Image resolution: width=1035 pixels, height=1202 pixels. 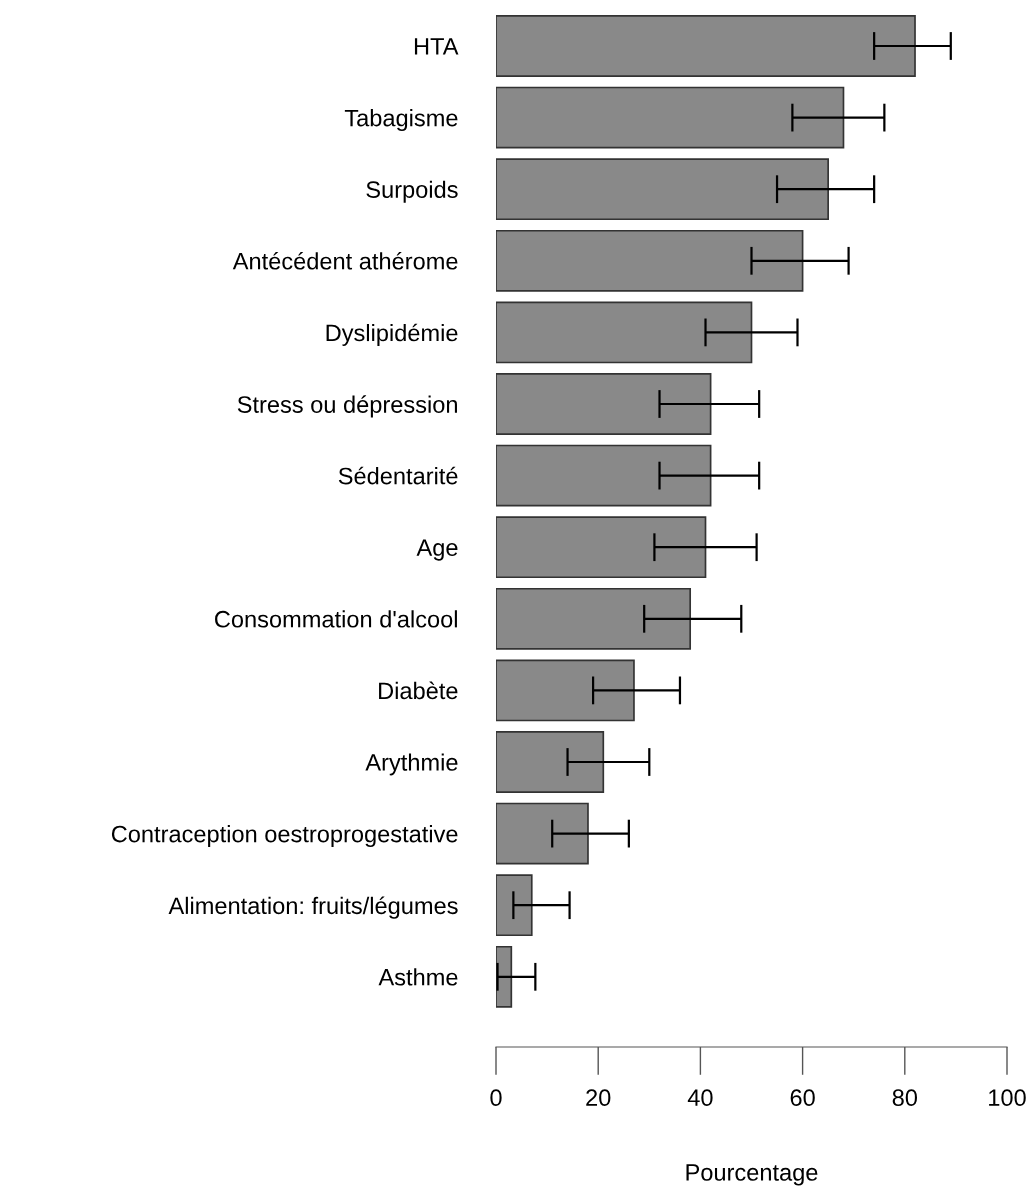 I want to click on x-tick-label: 0, so click(x=496, y=1098).